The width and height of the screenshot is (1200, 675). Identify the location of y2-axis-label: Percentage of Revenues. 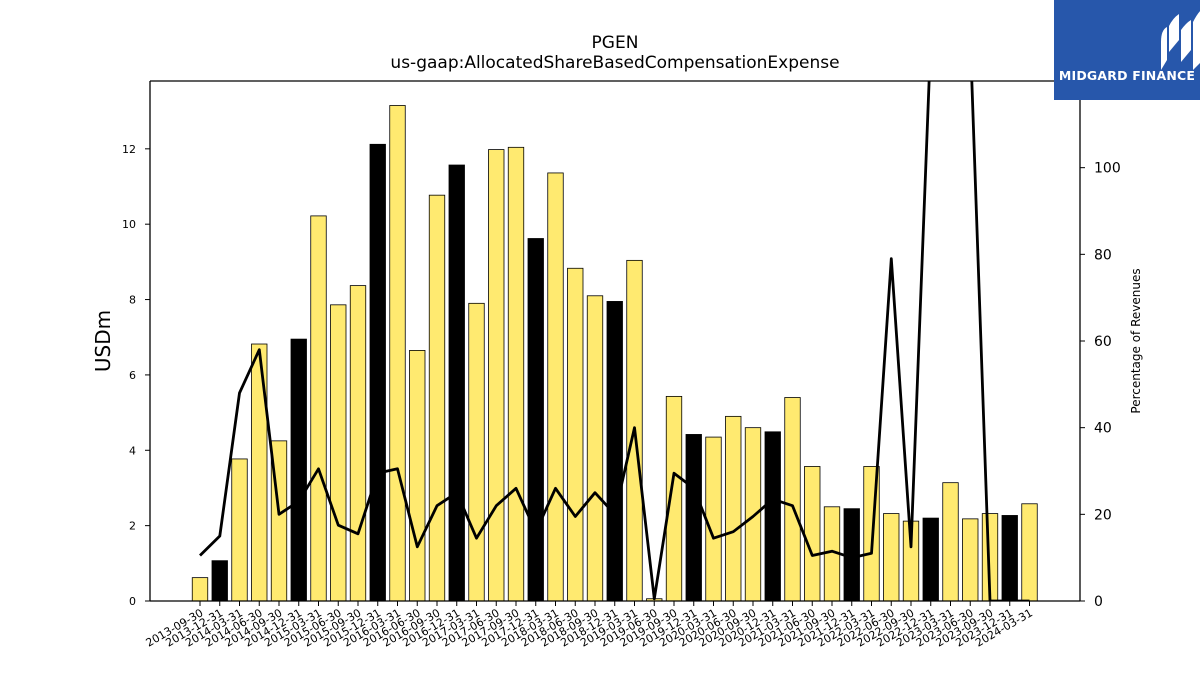
(1136, 340).